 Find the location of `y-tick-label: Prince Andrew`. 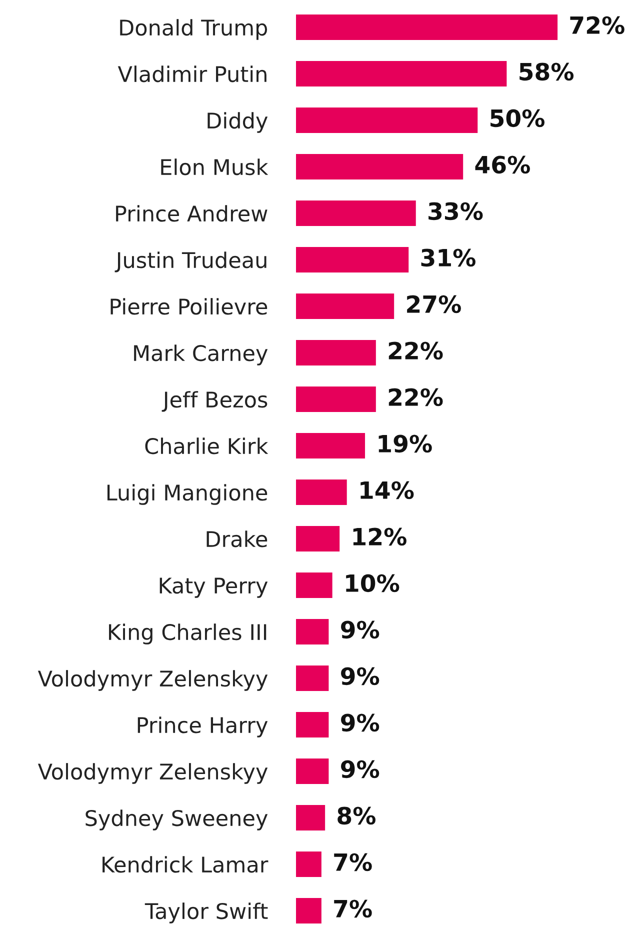

y-tick-label: Prince Andrew is located at coordinates (192, 213).